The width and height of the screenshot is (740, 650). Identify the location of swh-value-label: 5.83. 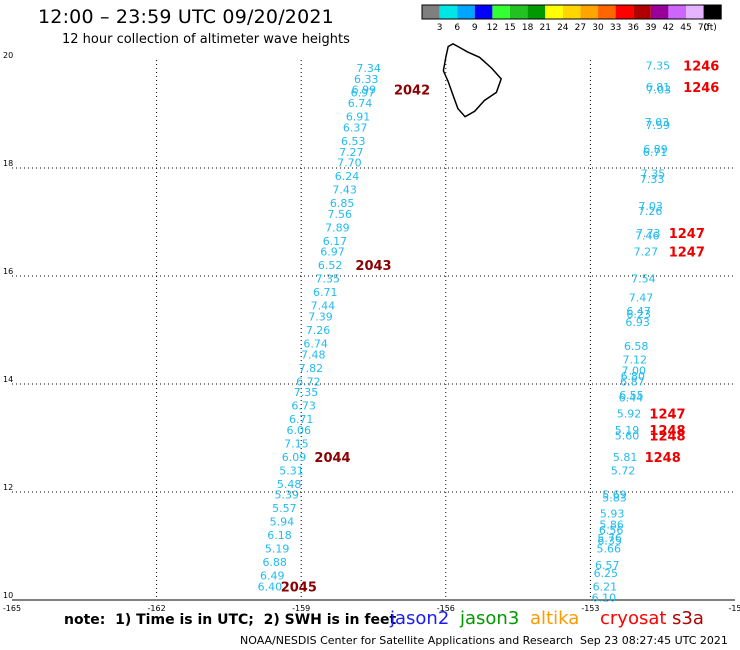
(614, 497).